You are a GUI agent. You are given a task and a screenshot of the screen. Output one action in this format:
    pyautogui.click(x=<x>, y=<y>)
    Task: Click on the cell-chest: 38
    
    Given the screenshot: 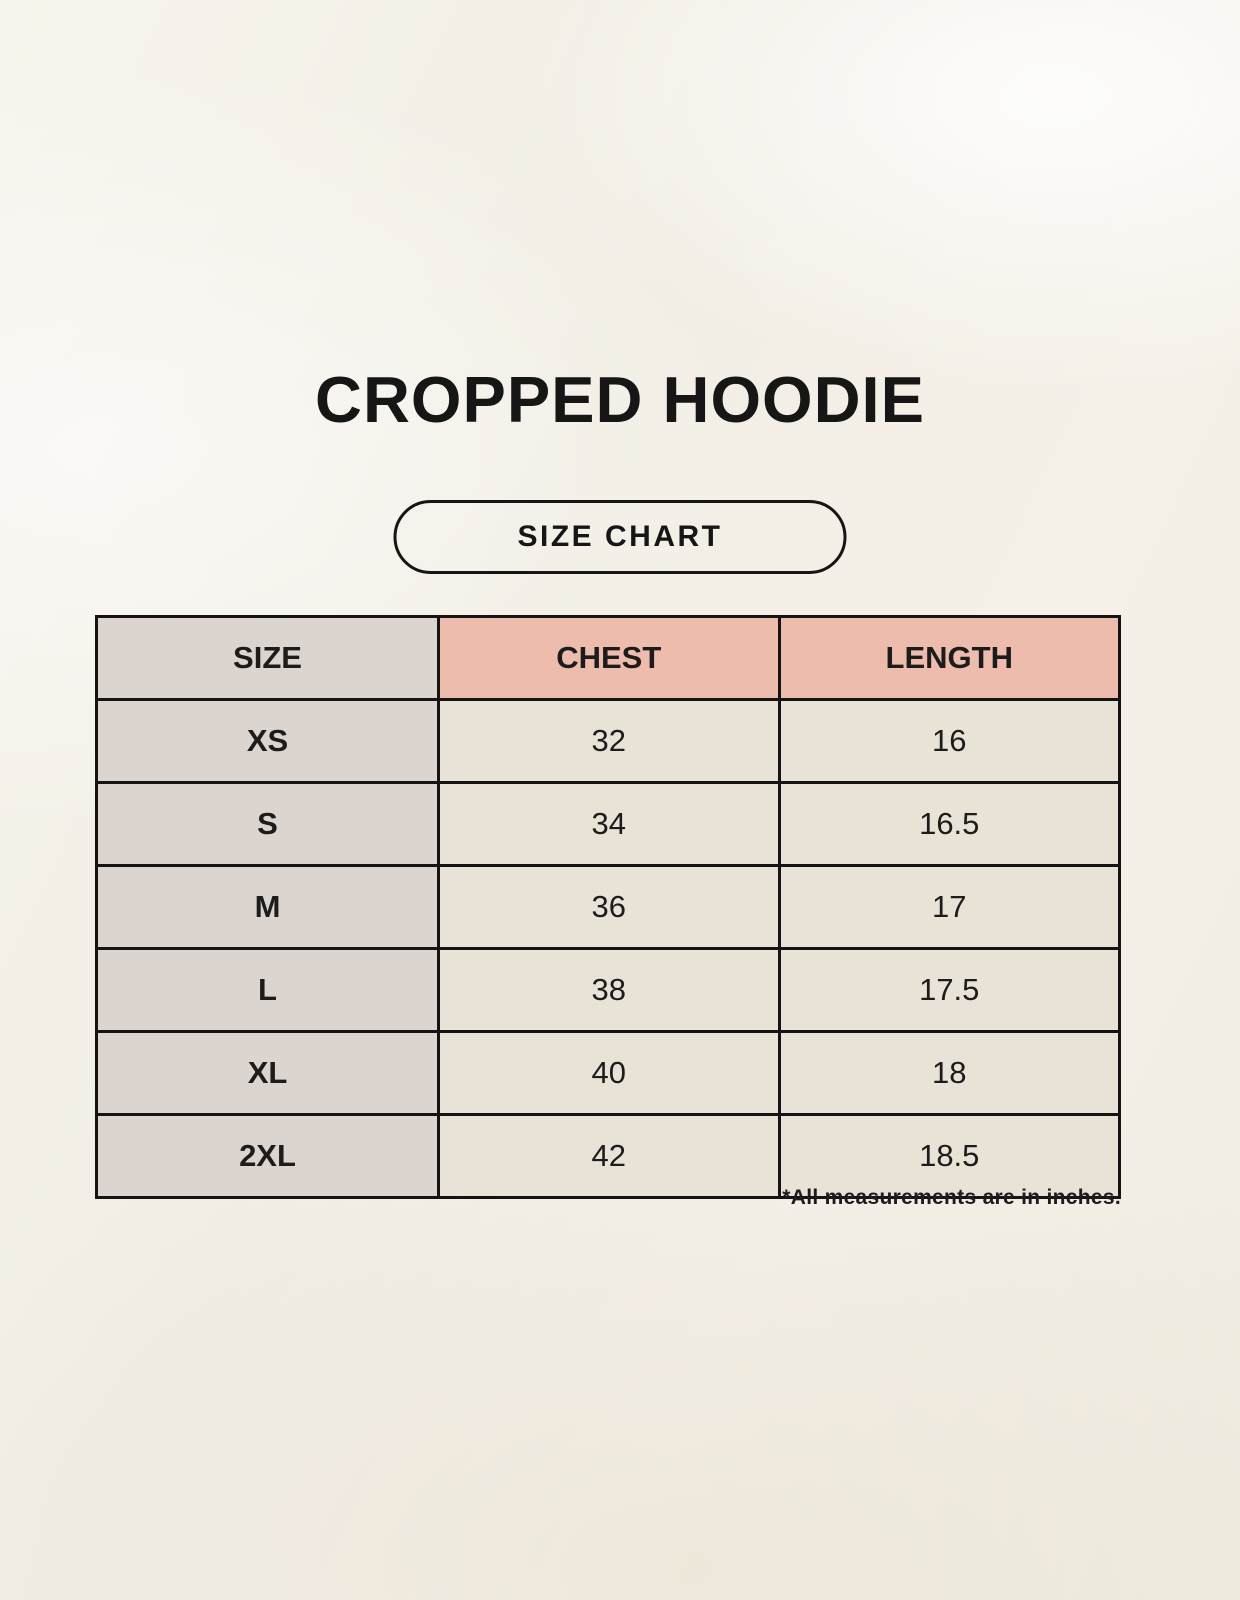 What is the action you would take?
    pyautogui.click(x=609, y=990)
    